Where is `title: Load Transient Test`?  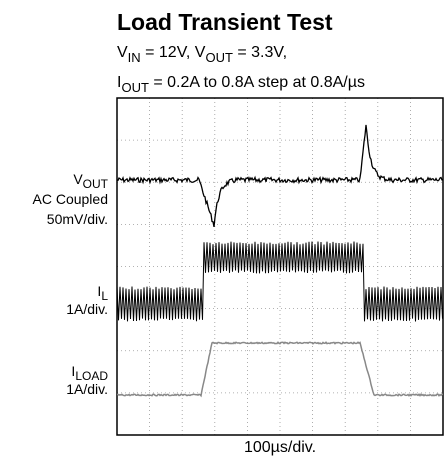
title: Load Transient Test is located at coordinates (225, 22).